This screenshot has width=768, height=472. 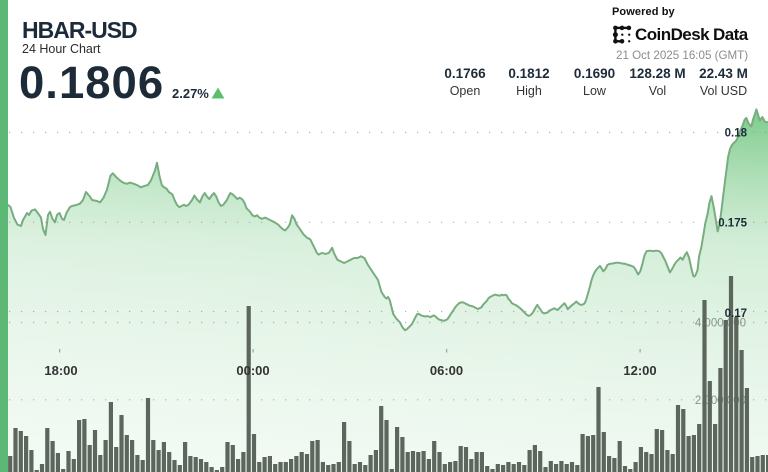 I want to click on svg-text: 0.17, so click(x=736, y=314).